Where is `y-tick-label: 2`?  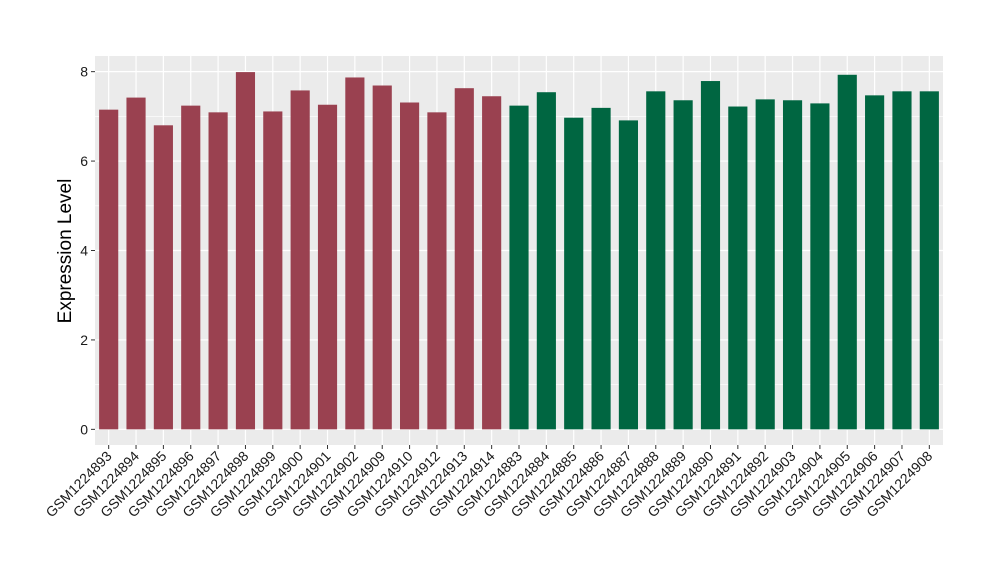
y-tick-label: 2 is located at coordinates (84, 340).